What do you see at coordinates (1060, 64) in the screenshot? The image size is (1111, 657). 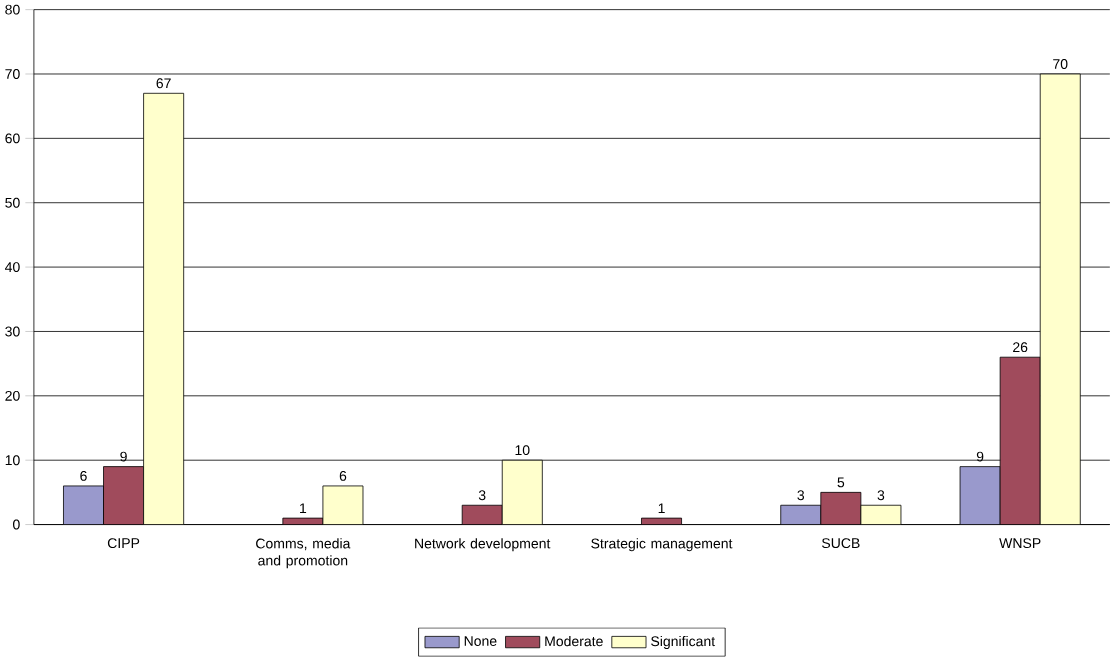 I see `data-label: 70` at bounding box center [1060, 64].